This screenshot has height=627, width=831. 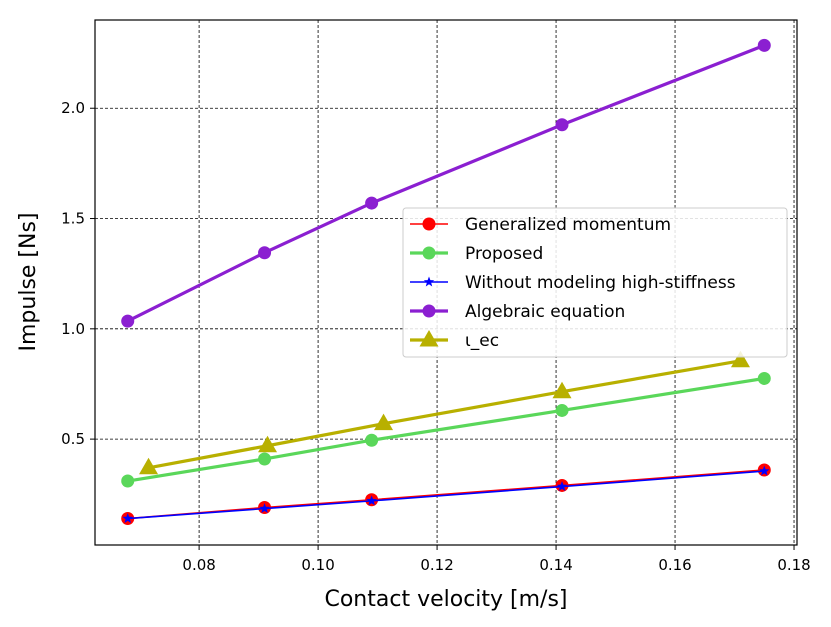 What do you see at coordinates (317, 565) in the screenshot?
I see `x-tick-label: 0.10` at bounding box center [317, 565].